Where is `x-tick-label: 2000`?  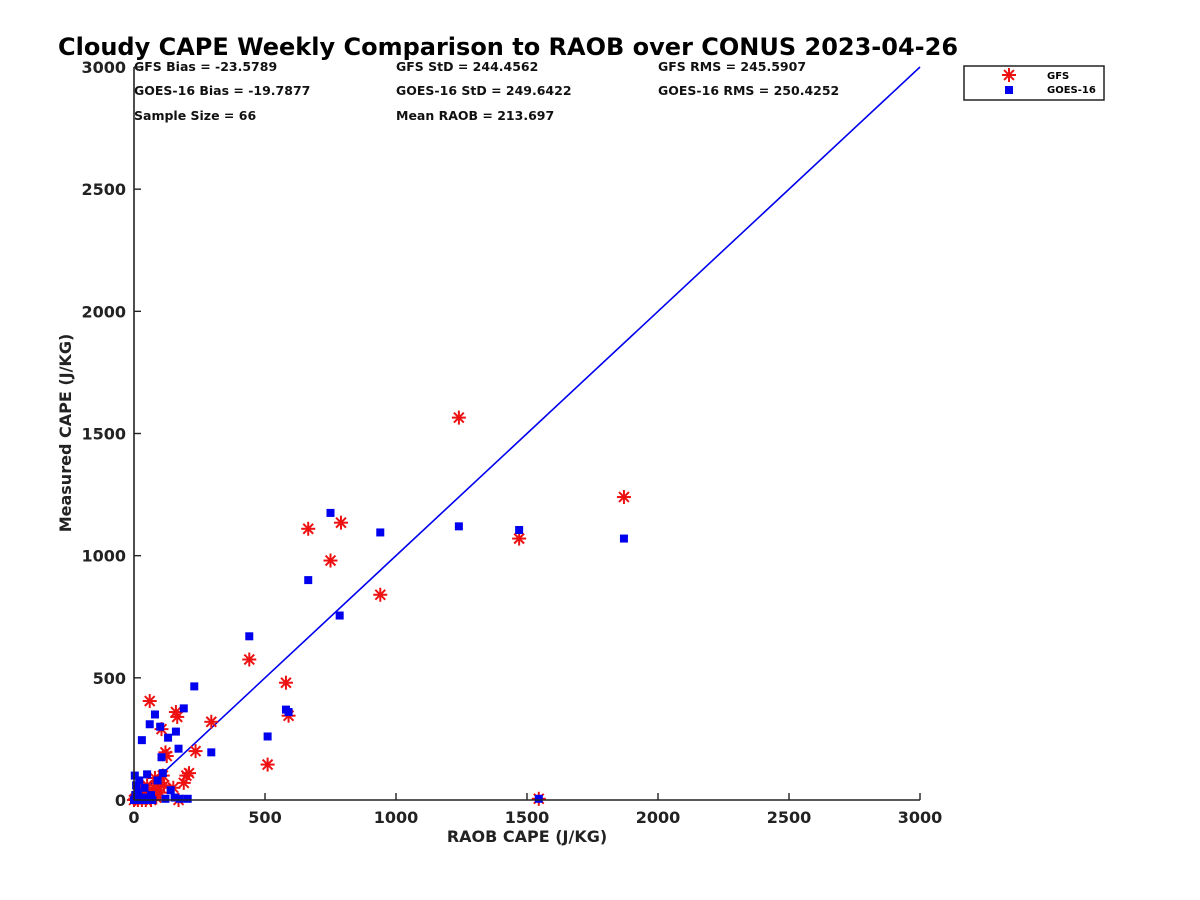
x-tick-label: 2000 is located at coordinates (658, 817).